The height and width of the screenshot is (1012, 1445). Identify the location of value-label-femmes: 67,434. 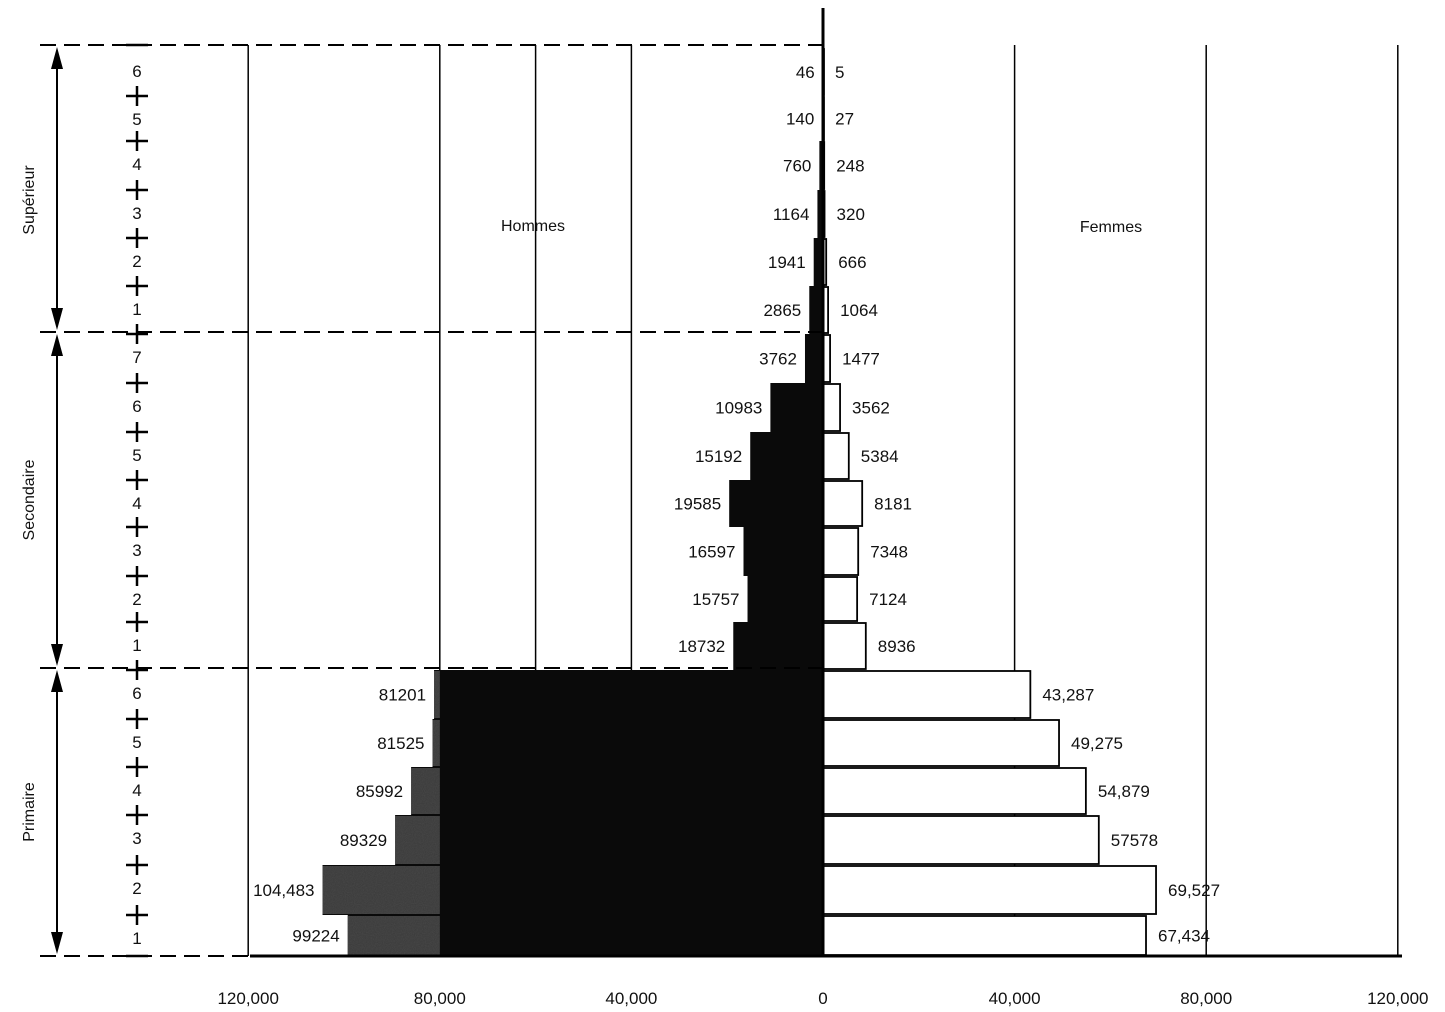
(1184, 936).